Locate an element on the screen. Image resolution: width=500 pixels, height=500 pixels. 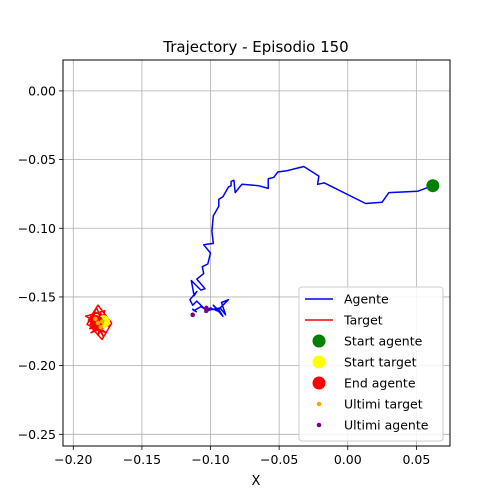
legend-swatch-ultimi-target is located at coordinates (319, 404).